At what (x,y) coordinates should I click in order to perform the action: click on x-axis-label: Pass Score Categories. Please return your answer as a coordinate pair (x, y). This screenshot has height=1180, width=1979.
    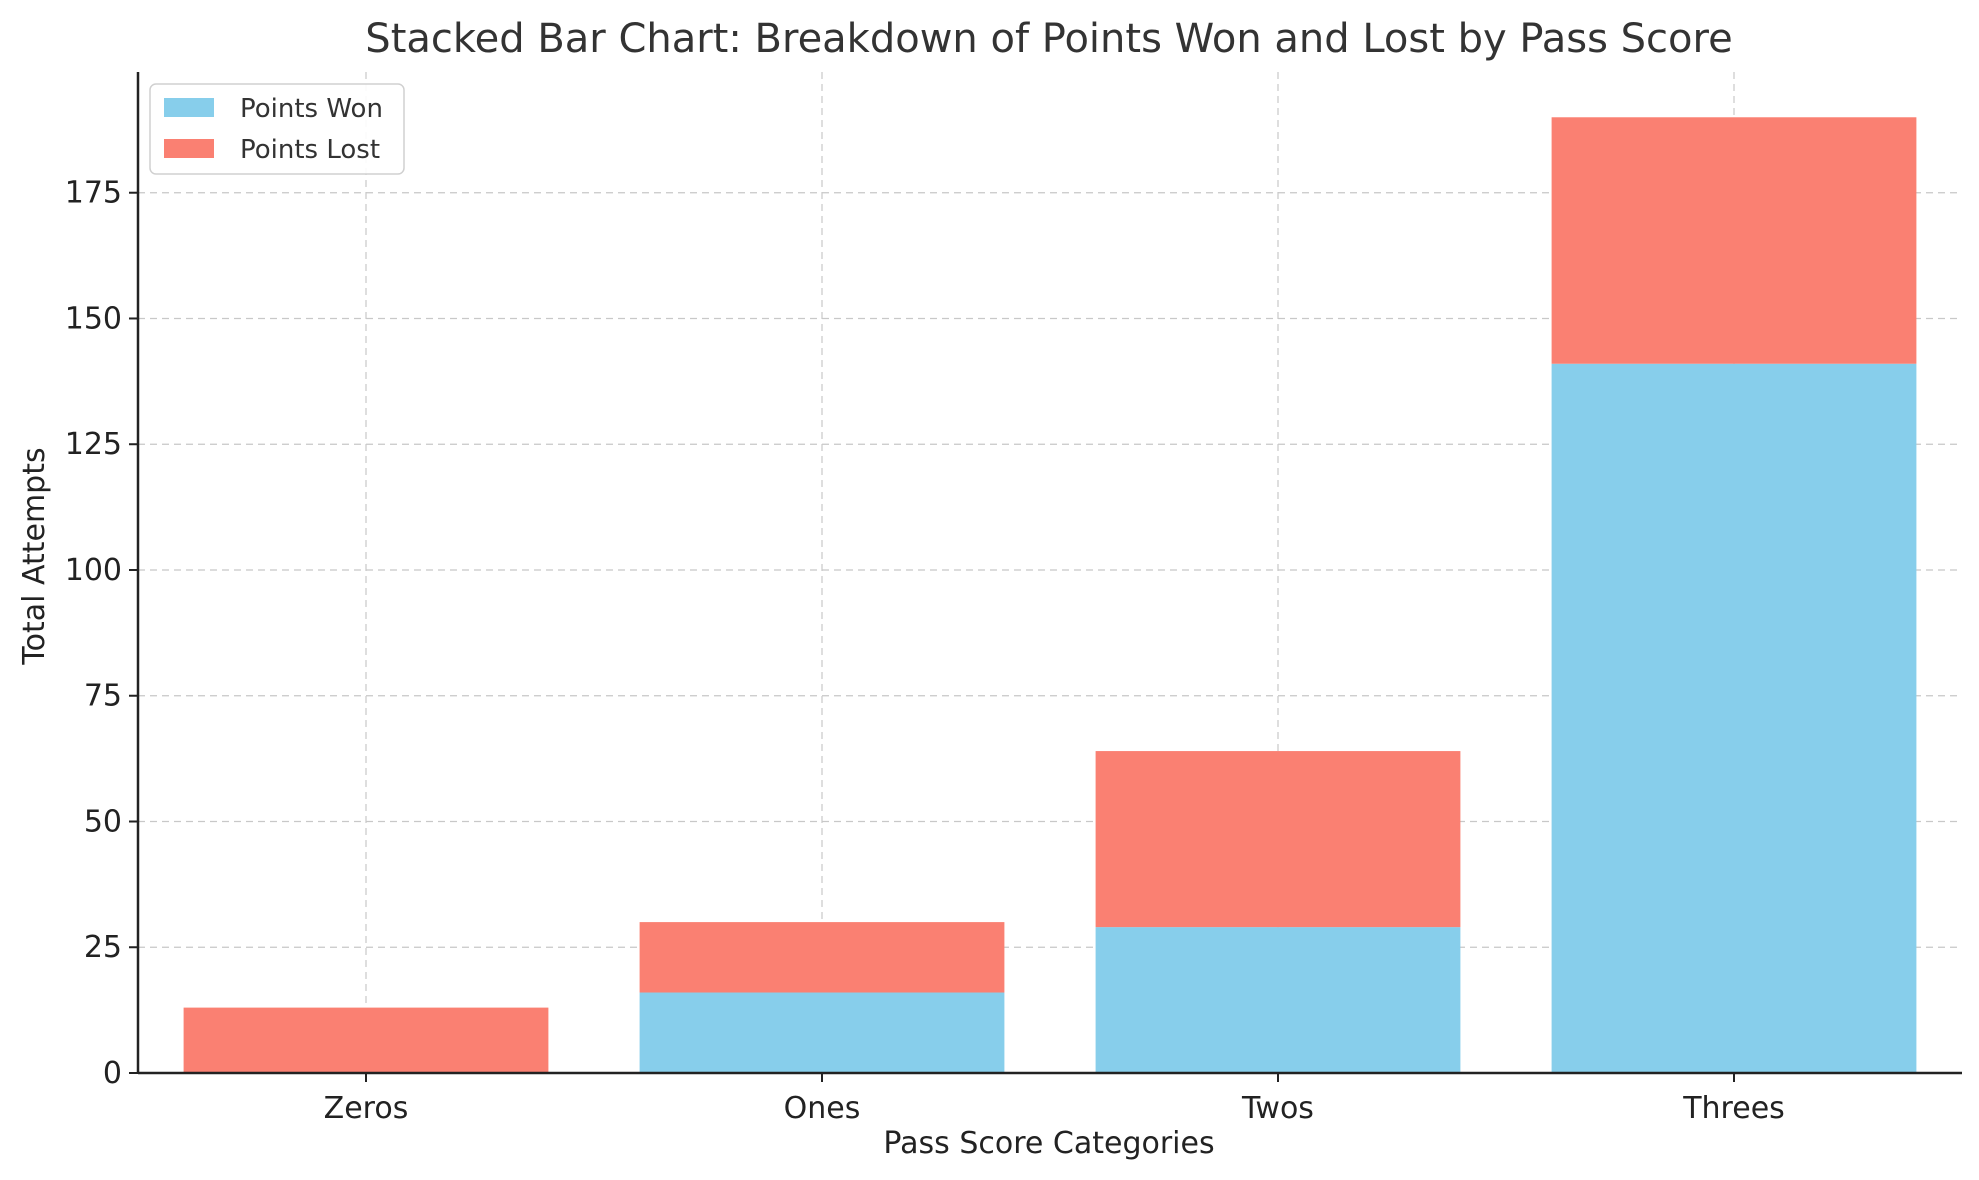
    Looking at the image, I should click on (1048, 1143).